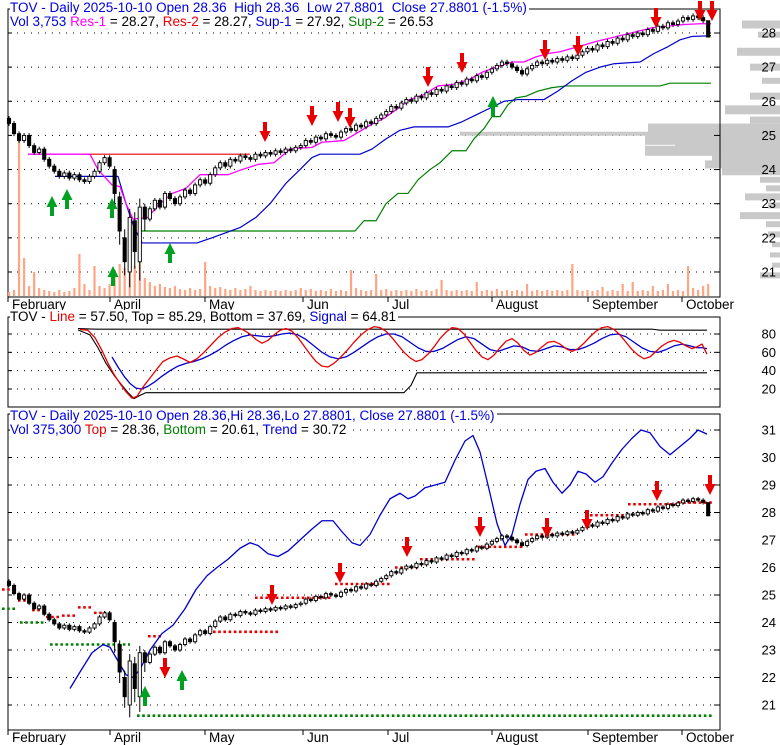 Image resolution: width=780 pixels, height=745 pixels. Describe the element at coordinates (318, 304) in the screenshot. I see `month-label: Jun` at that location.